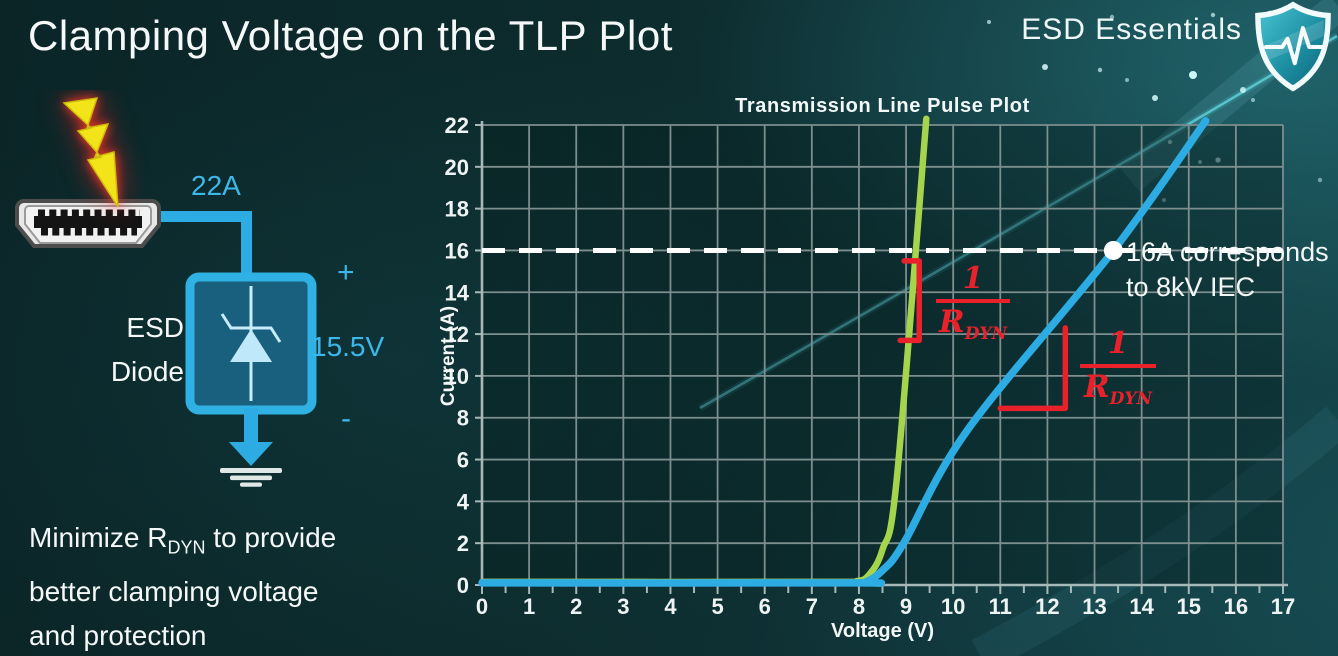  I want to click on svg-text: 15, so click(1189, 606).